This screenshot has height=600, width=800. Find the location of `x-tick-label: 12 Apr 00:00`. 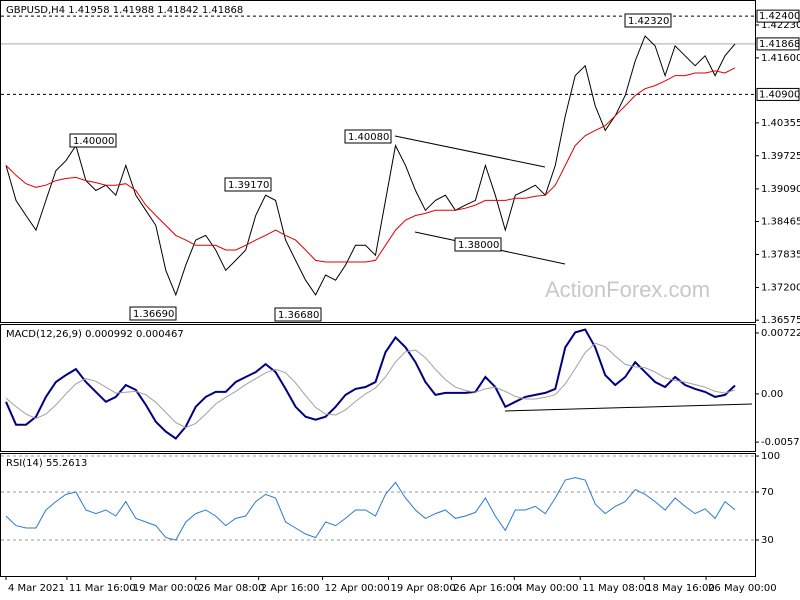

x-tick-label: 12 Apr 00:00 is located at coordinates (357, 588).